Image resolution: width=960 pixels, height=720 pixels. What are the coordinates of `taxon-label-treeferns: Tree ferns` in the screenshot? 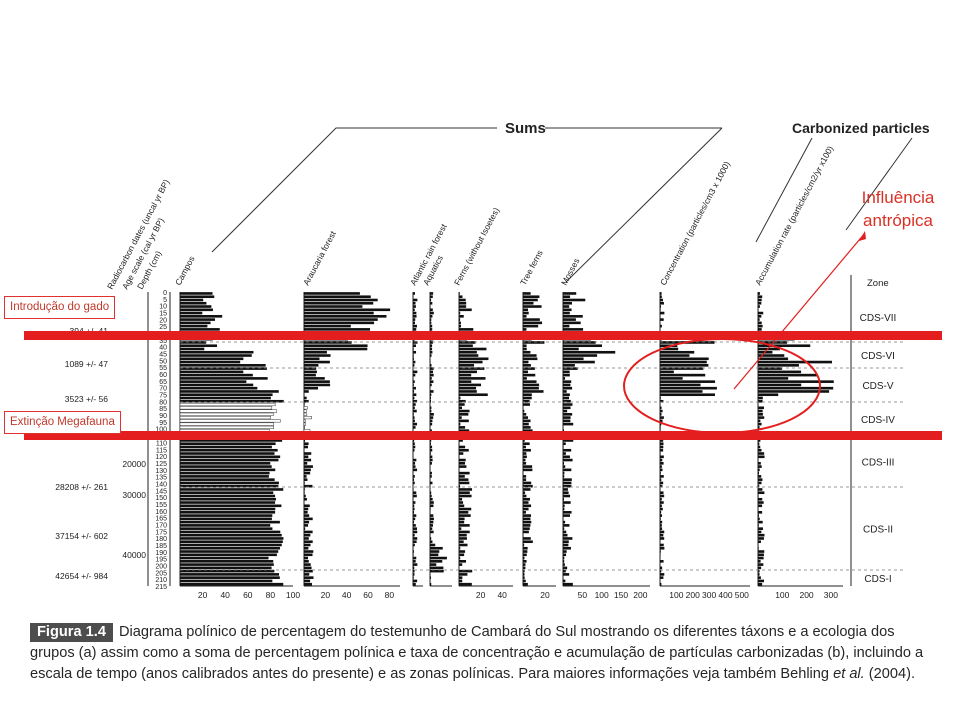 It's located at (531, 267).